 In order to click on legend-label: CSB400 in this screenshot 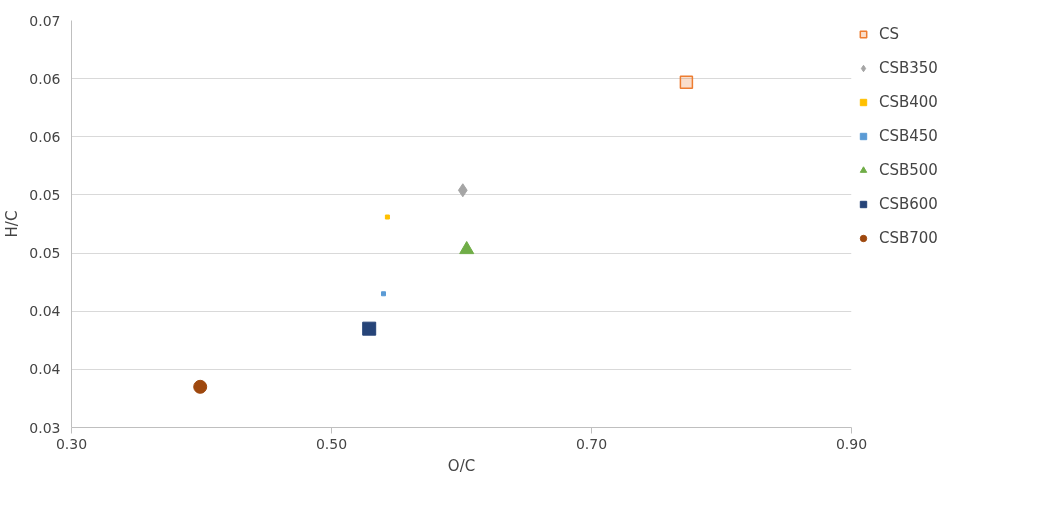, I will do `click(908, 102)`.